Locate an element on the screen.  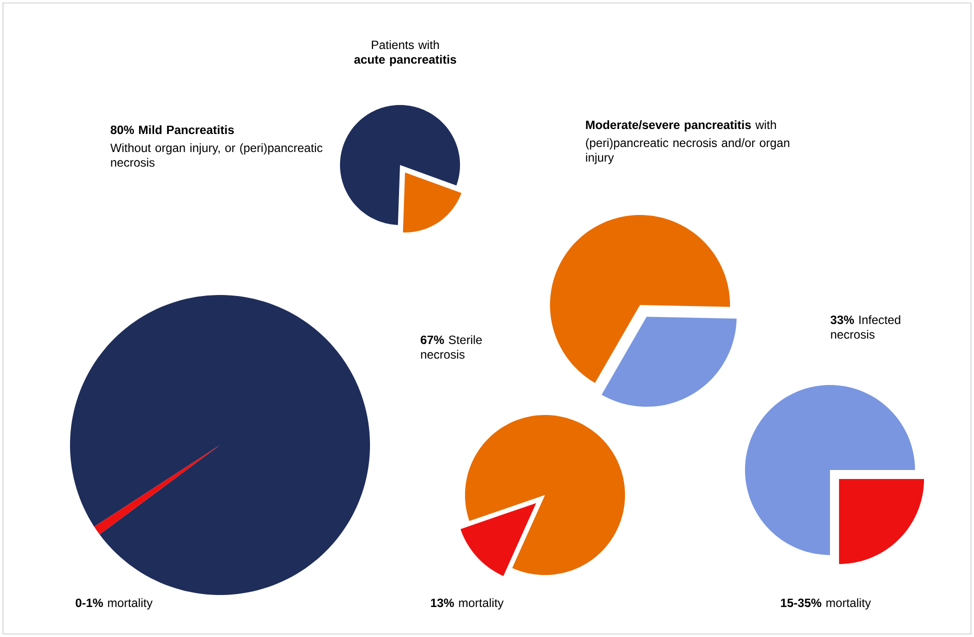
text: 33% Infected necrosis is located at coordinates (865, 327).